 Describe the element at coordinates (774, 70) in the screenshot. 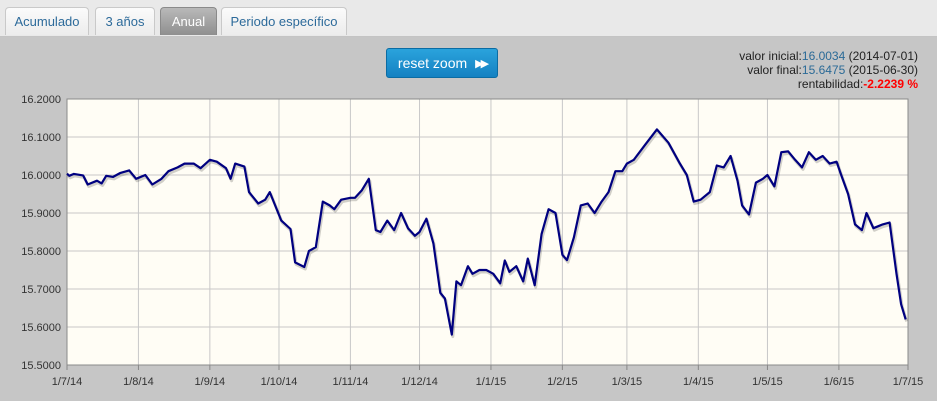

I see `final-value-label: valor final:` at that location.